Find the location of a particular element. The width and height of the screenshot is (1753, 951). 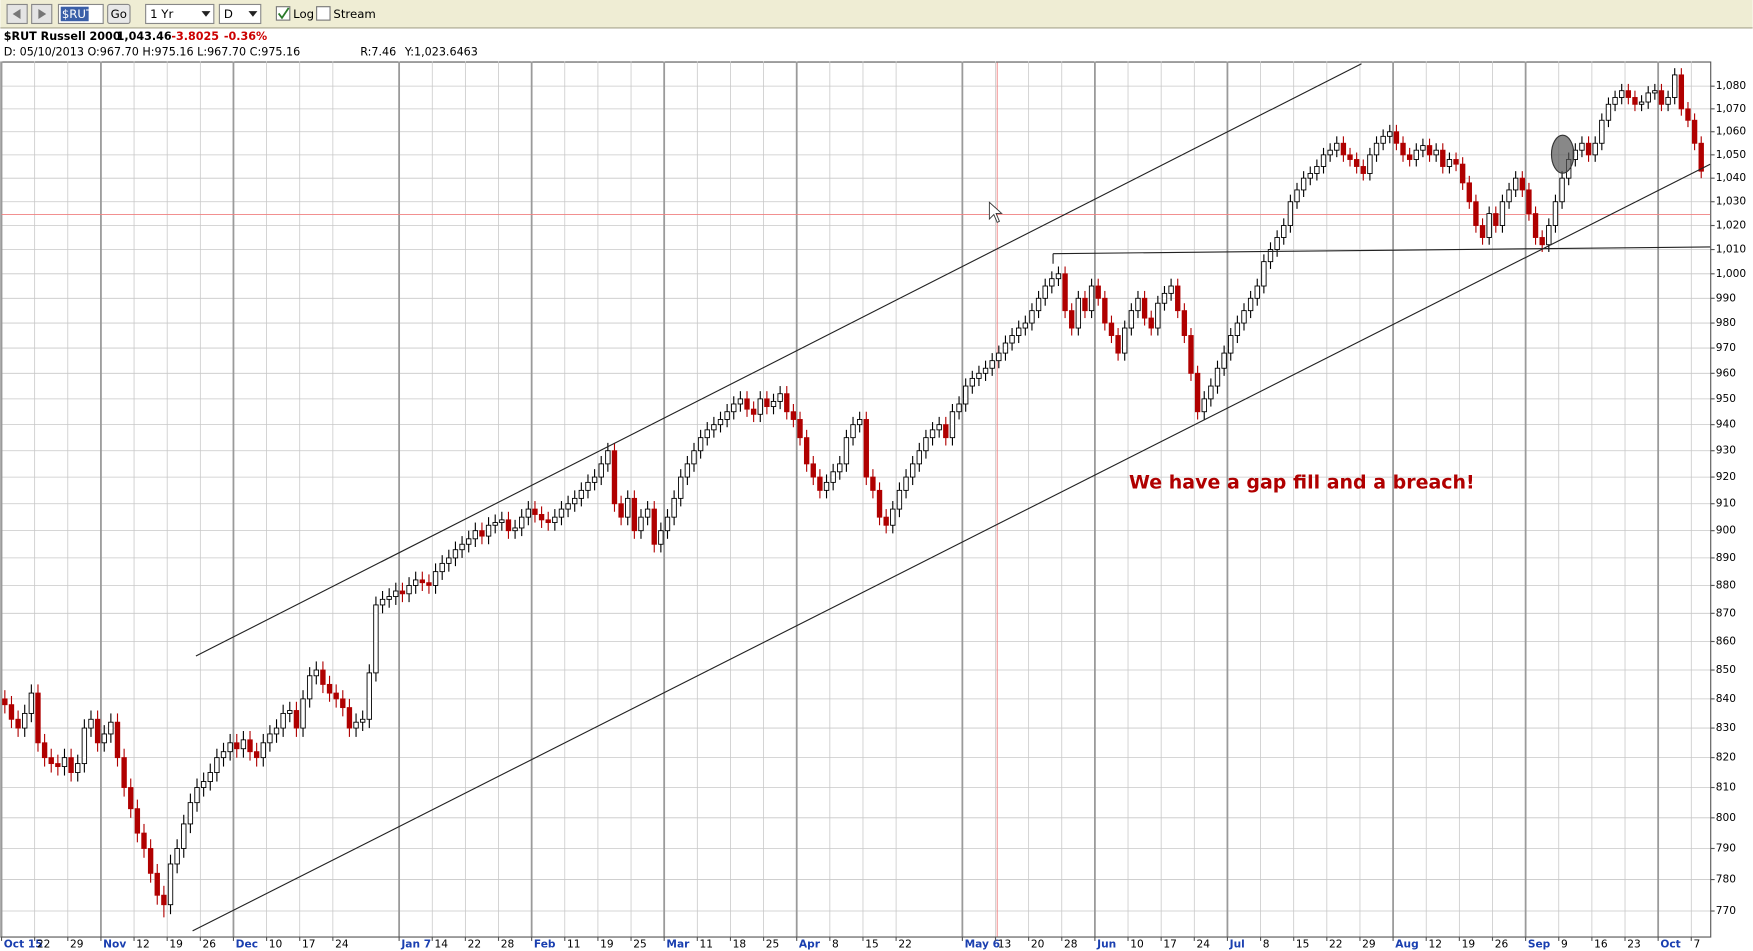

frequency-label: D is located at coordinates (228, 14).